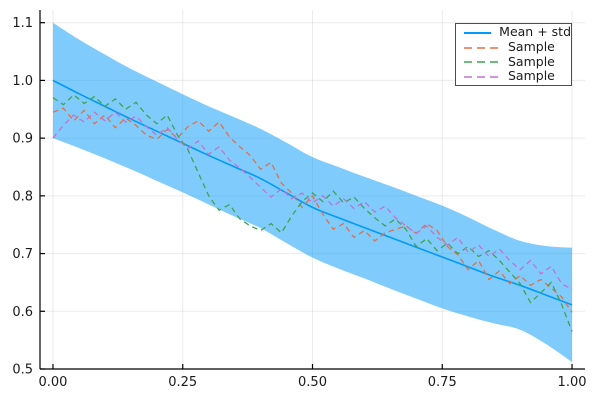 This screenshot has height=400, width=600. What do you see at coordinates (312, 382) in the screenshot?
I see `x-tick-label: 0.50` at bounding box center [312, 382].